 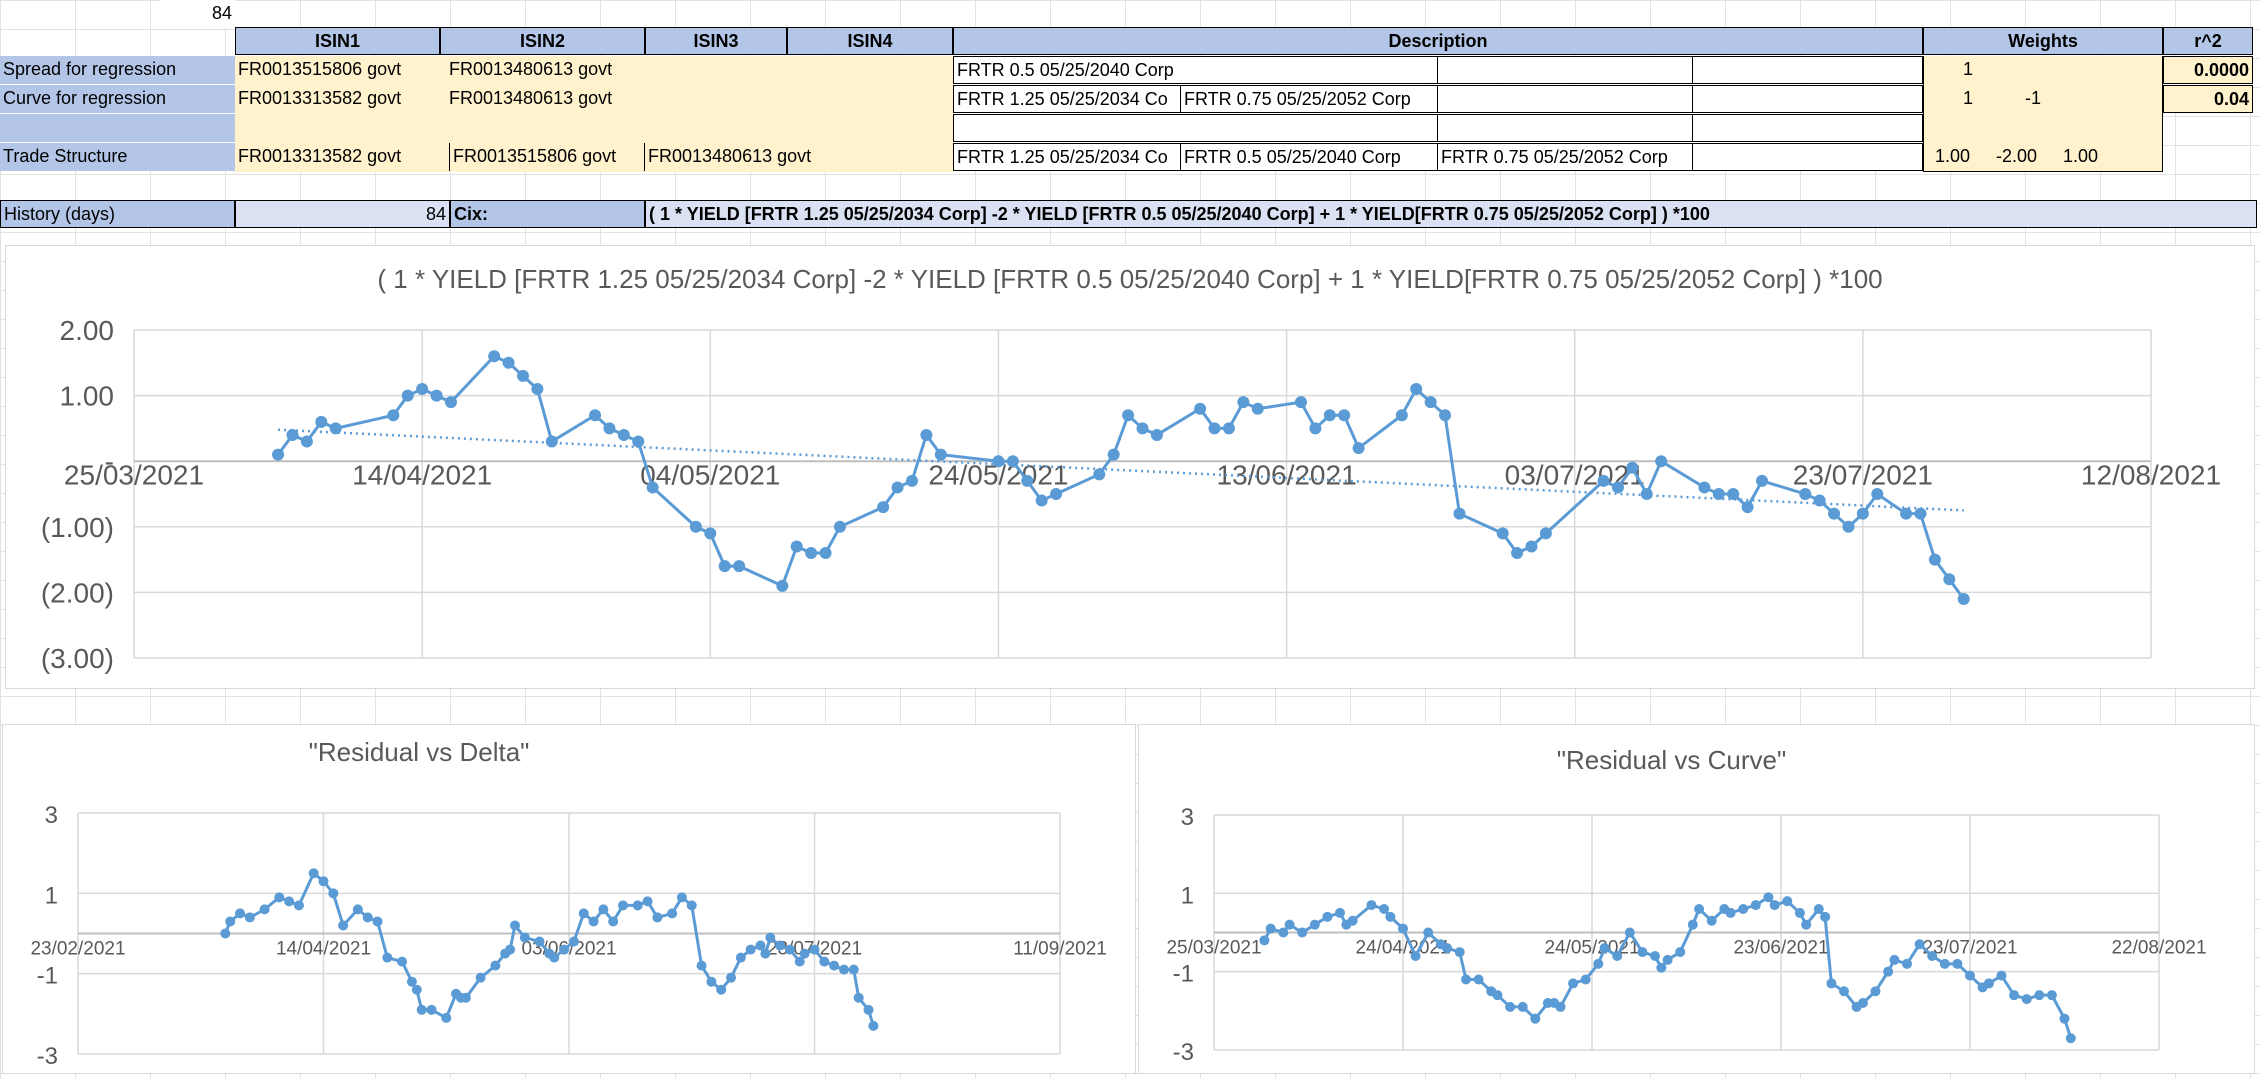 What do you see at coordinates (1565, 99) in the screenshot?
I see `curve-desc-empty3` at bounding box center [1565, 99].